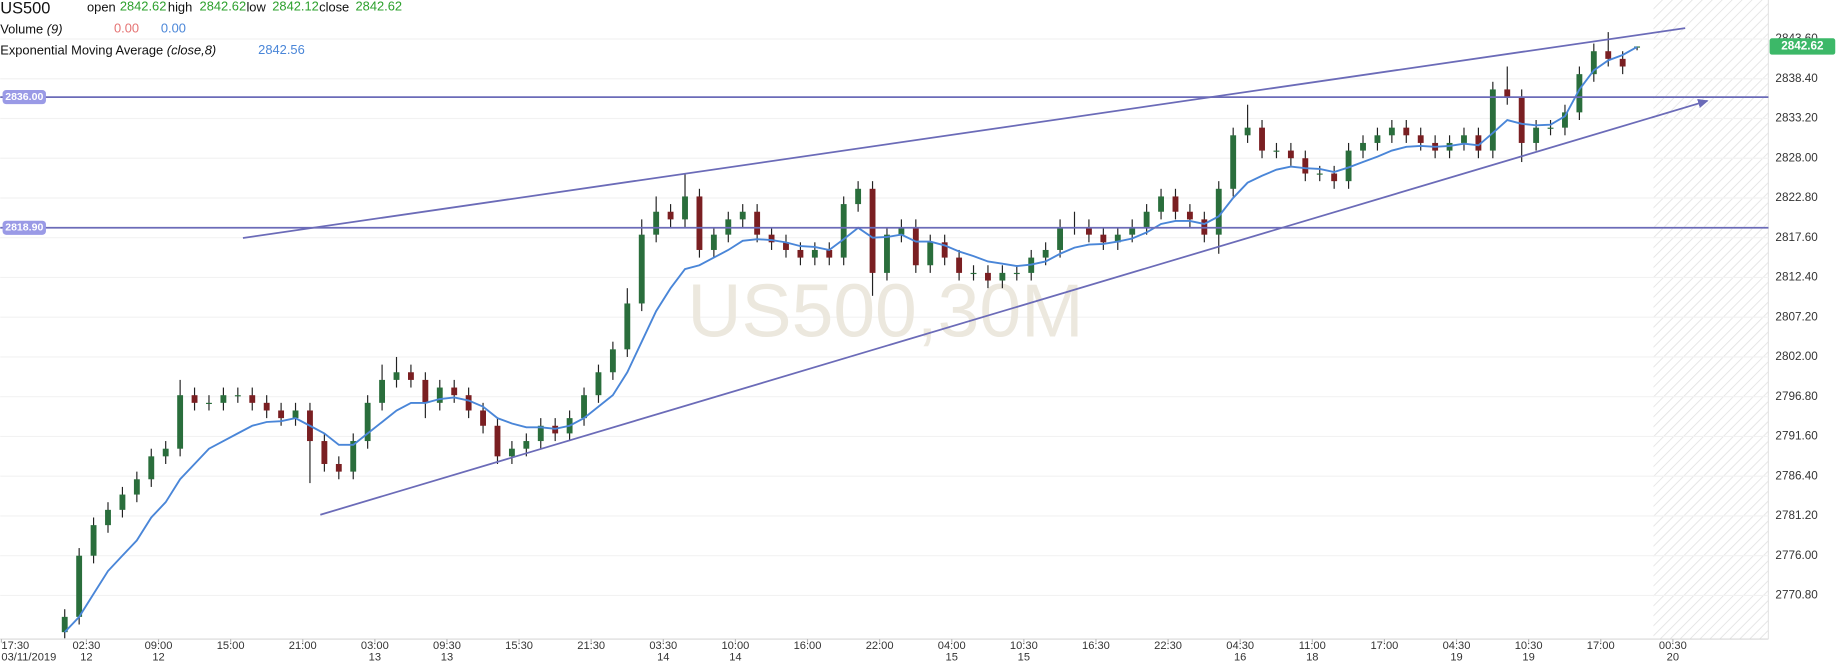 The width and height of the screenshot is (1839, 666). What do you see at coordinates (25, 9) in the screenshot?
I see `symbol: US500` at bounding box center [25, 9].